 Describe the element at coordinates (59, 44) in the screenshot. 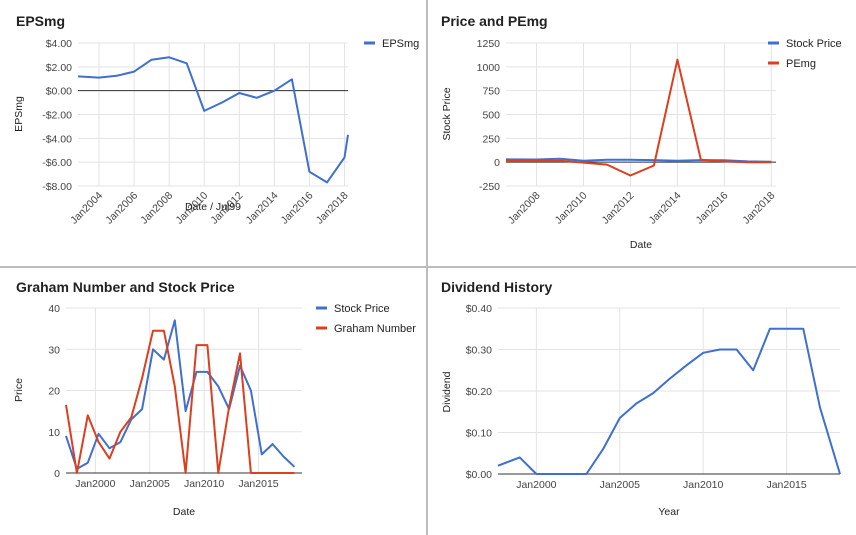

I see `y-tick-label: $4.00` at that location.